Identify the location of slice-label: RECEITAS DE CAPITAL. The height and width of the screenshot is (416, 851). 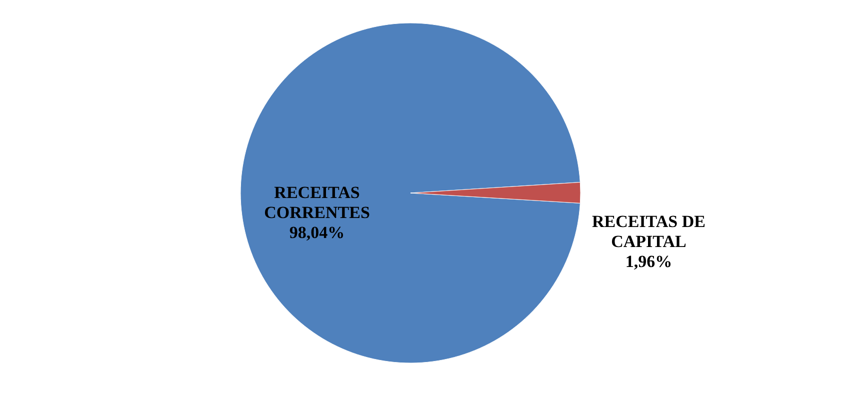
(649, 232).